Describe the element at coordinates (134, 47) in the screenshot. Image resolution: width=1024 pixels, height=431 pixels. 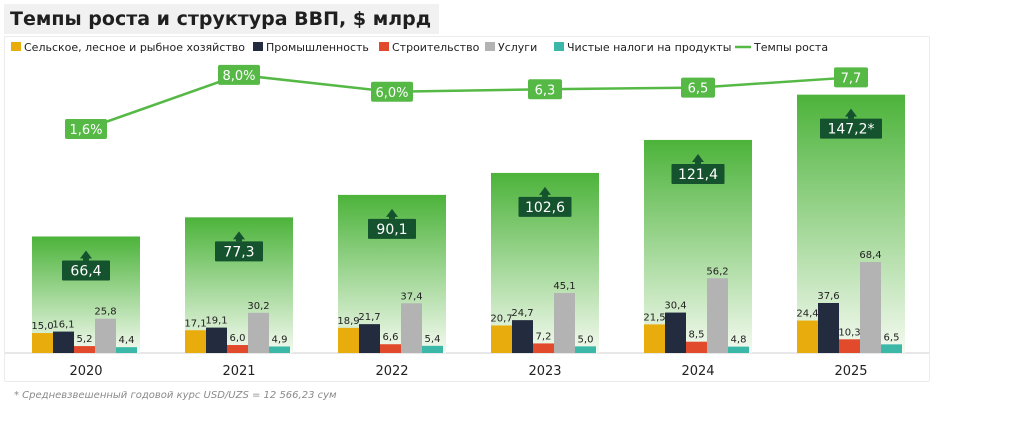
I see `legend-label-0: Сельское, лесное и рыбное хозяйство` at that location.